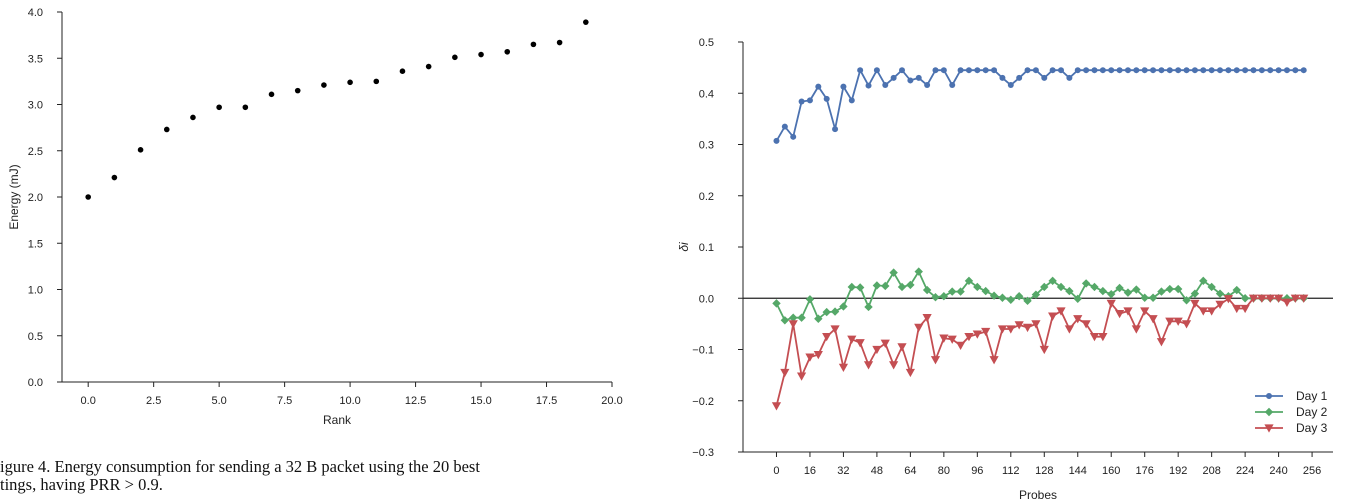 Image resolution: width=1355 pixels, height=504 pixels. What do you see at coordinates (810, 471) in the screenshot?
I see `x-tick-label: 16` at bounding box center [810, 471].